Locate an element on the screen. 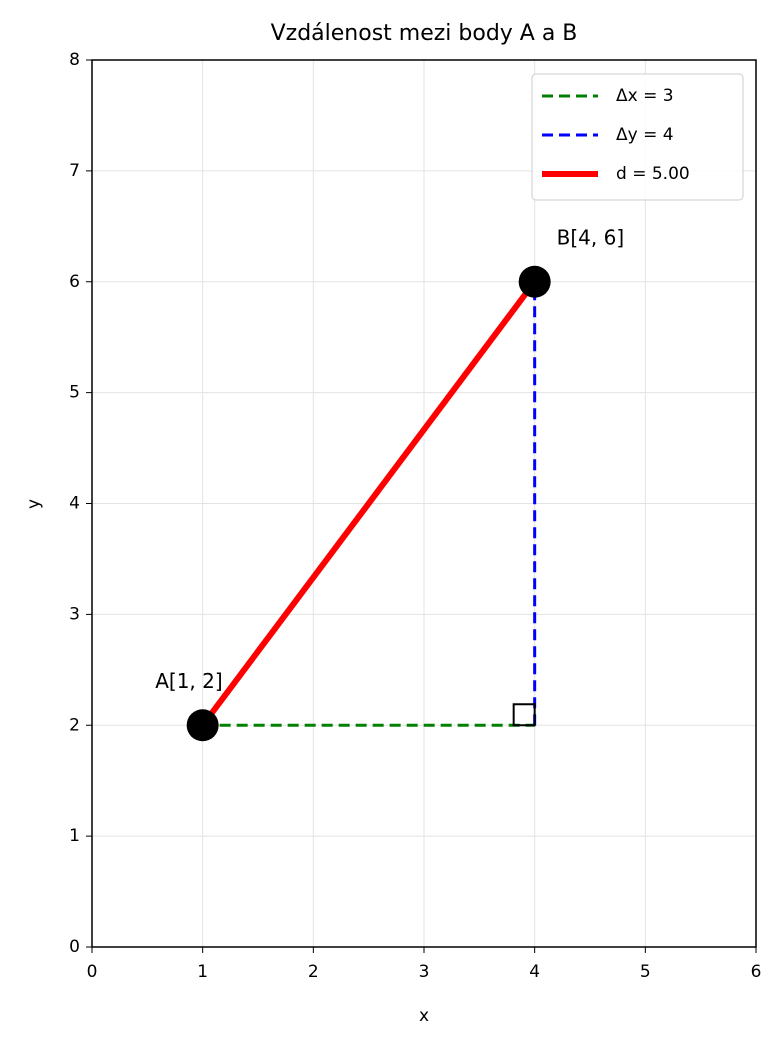 This screenshot has height=1048, width=784. x-axis-label: x is located at coordinates (424, 1016).